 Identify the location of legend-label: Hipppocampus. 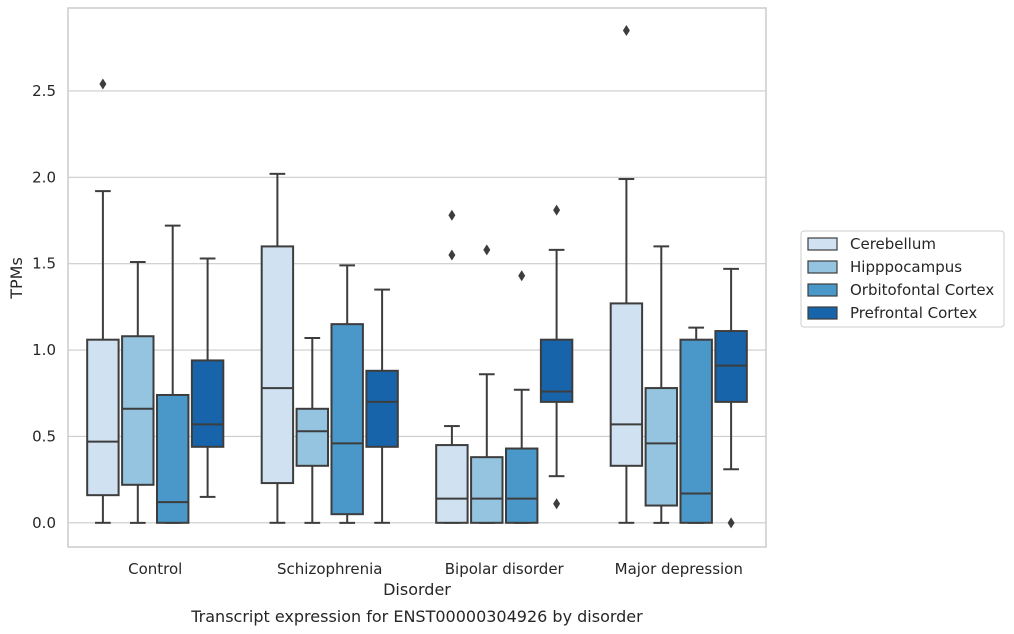
(906, 267).